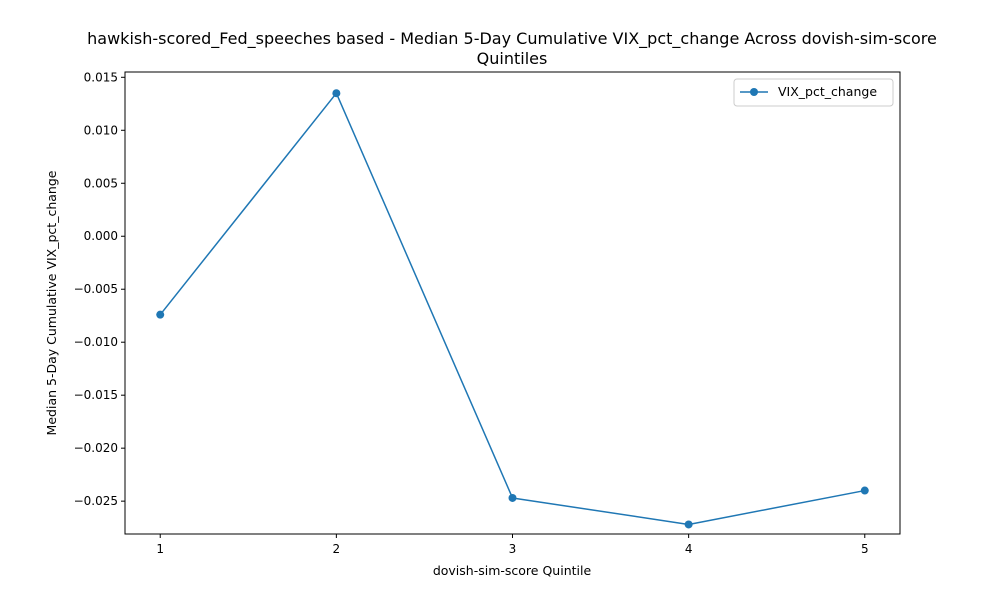  Describe the element at coordinates (865, 549) in the screenshot. I see `x-tick-label: 5` at that location.